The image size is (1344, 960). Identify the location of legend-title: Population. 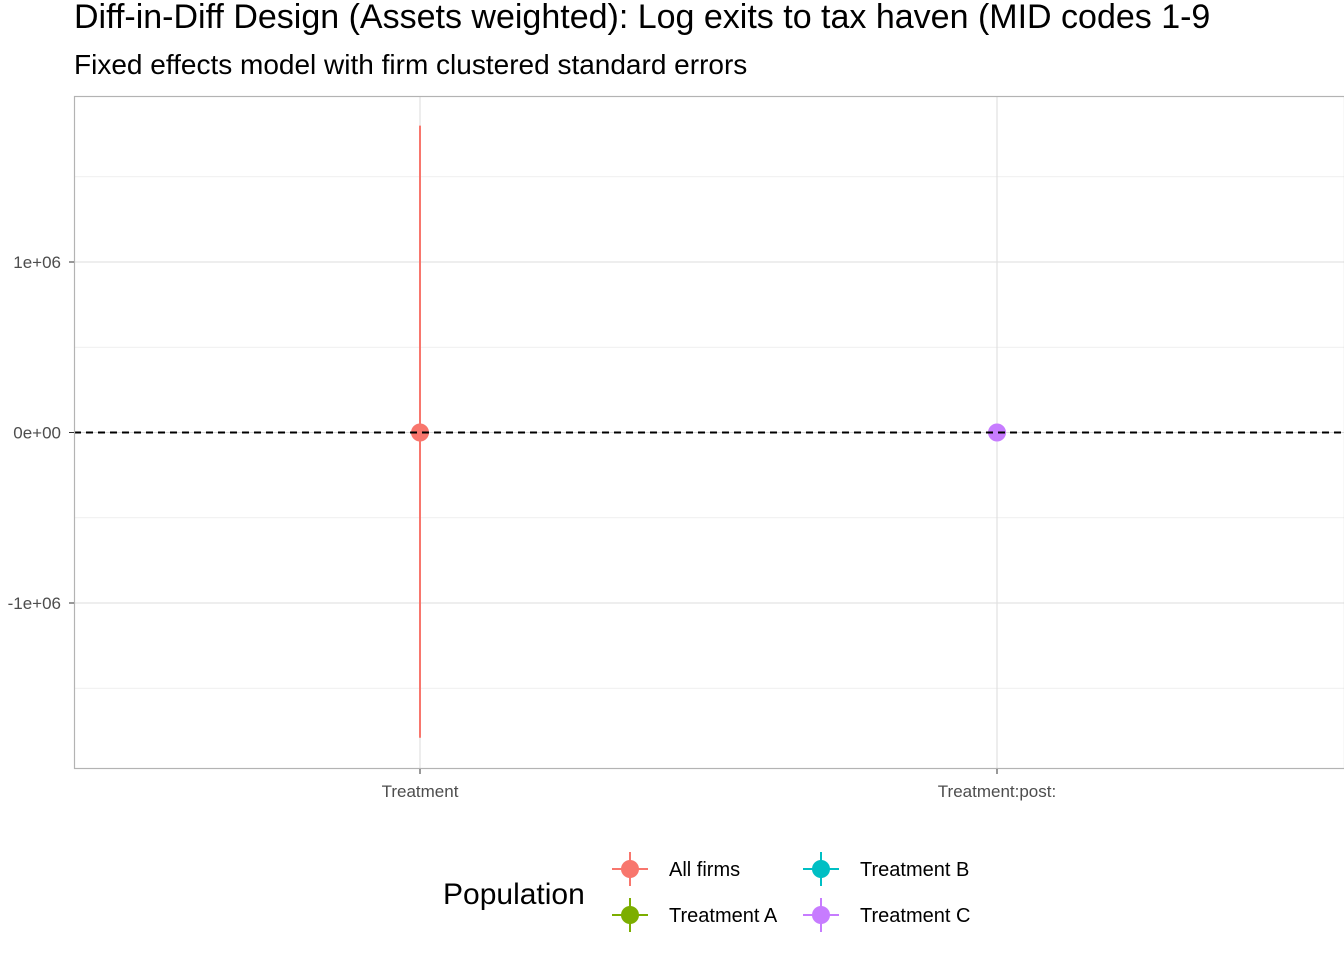
(514, 894).